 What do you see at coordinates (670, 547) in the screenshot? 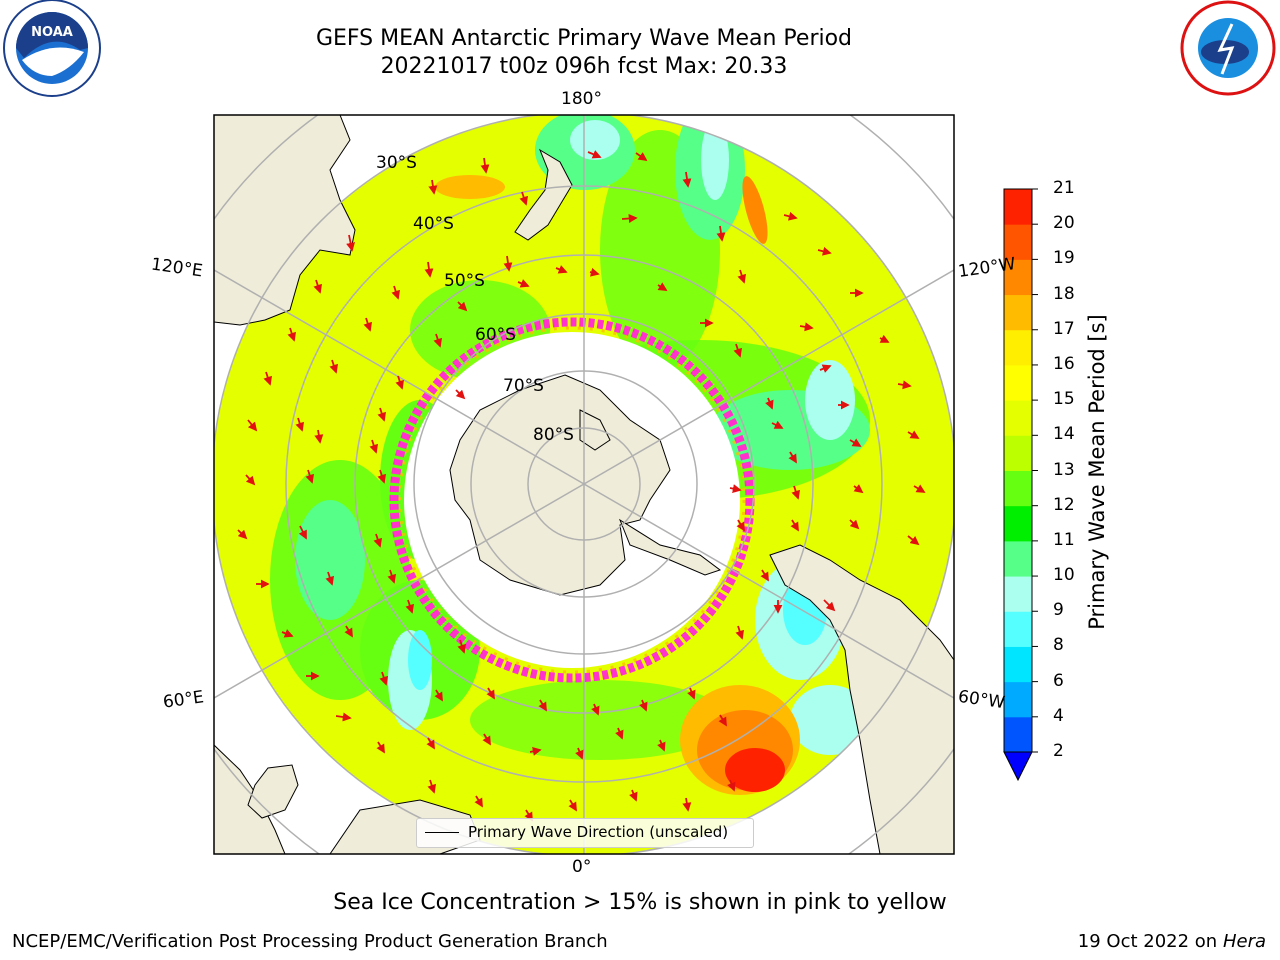
I see `antarctic-peninsula` at bounding box center [670, 547].